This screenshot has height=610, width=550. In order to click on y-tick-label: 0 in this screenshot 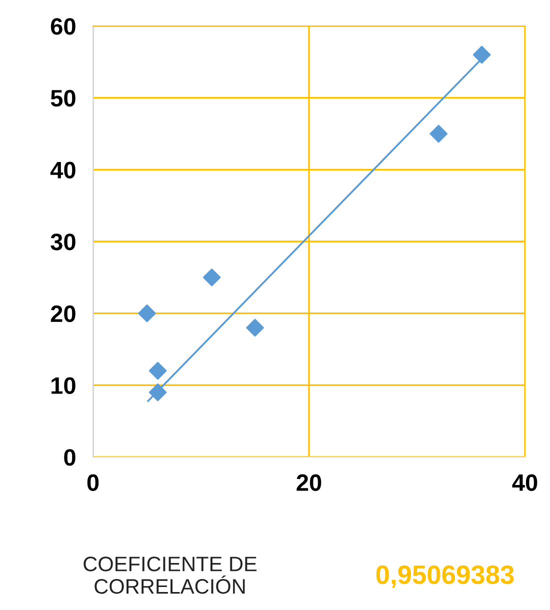, I will do `click(70, 457)`.